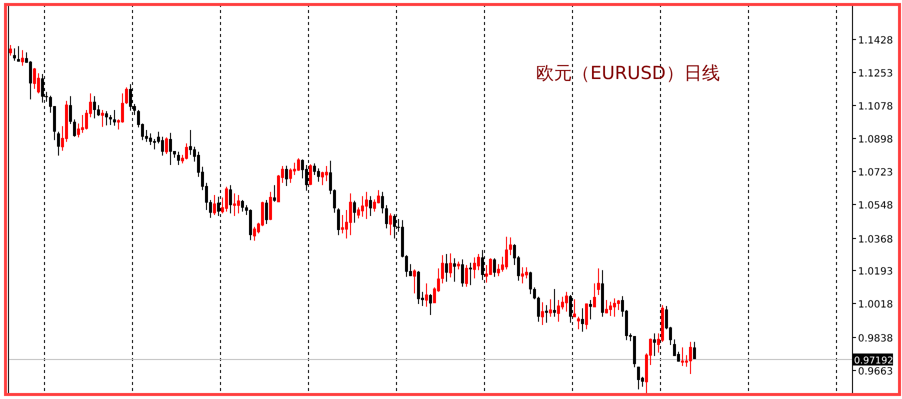 The image size is (902, 399). What do you see at coordinates (875, 305) in the screenshot?
I see `y-tick-label: 1.0018` at bounding box center [875, 305].